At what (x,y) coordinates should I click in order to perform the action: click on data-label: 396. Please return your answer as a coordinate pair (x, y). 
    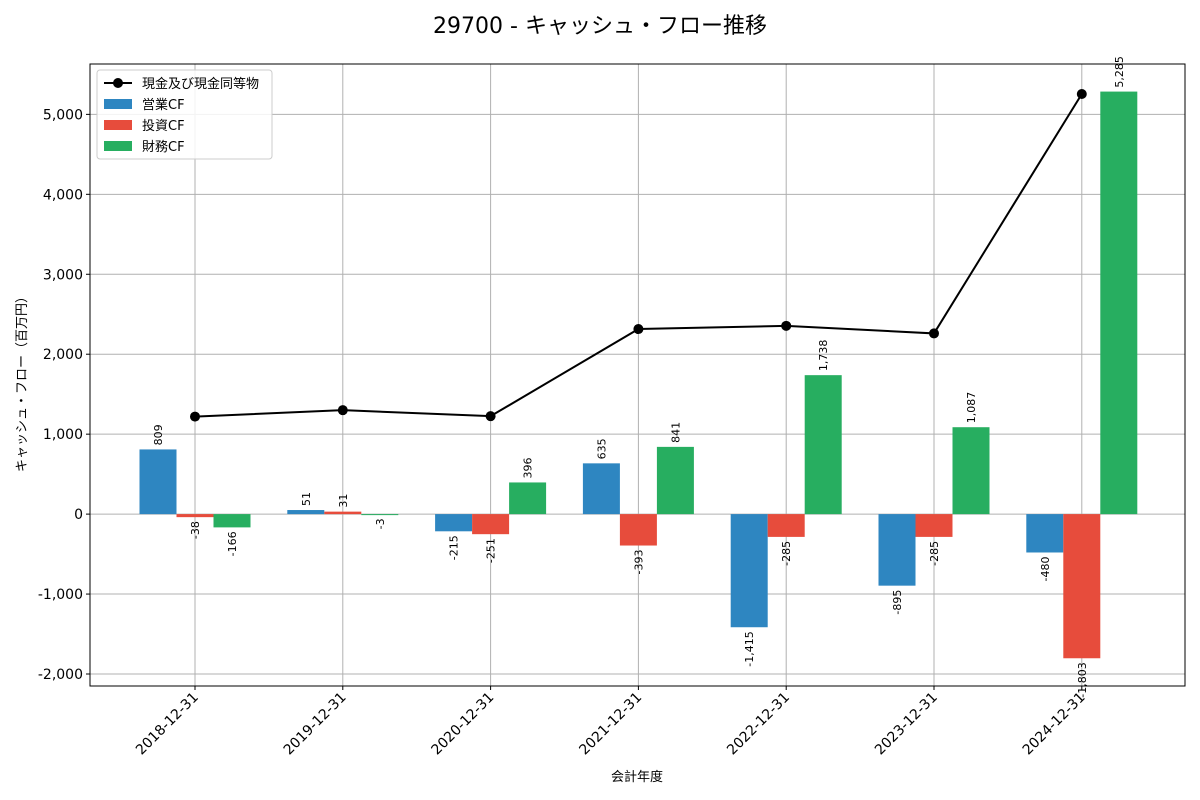
    Looking at the image, I should click on (528, 467).